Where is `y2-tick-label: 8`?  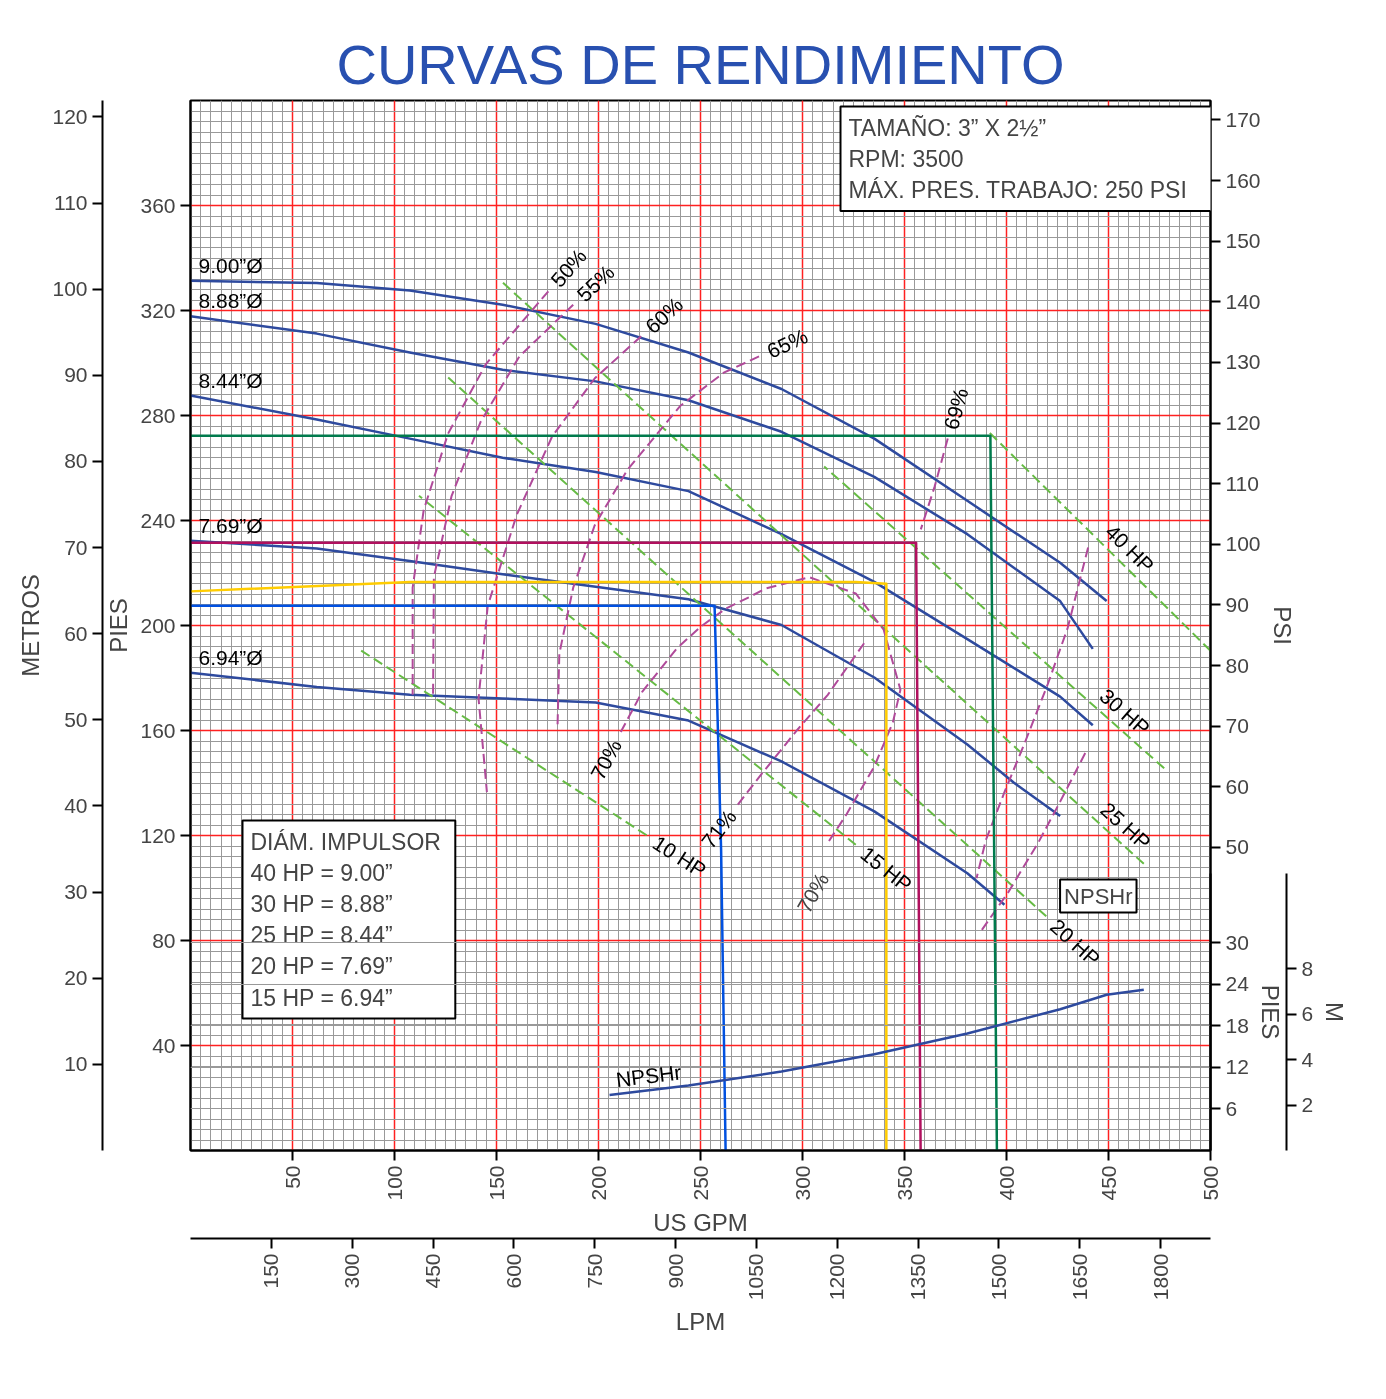 y2-tick-label: 8 is located at coordinates (1307, 968).